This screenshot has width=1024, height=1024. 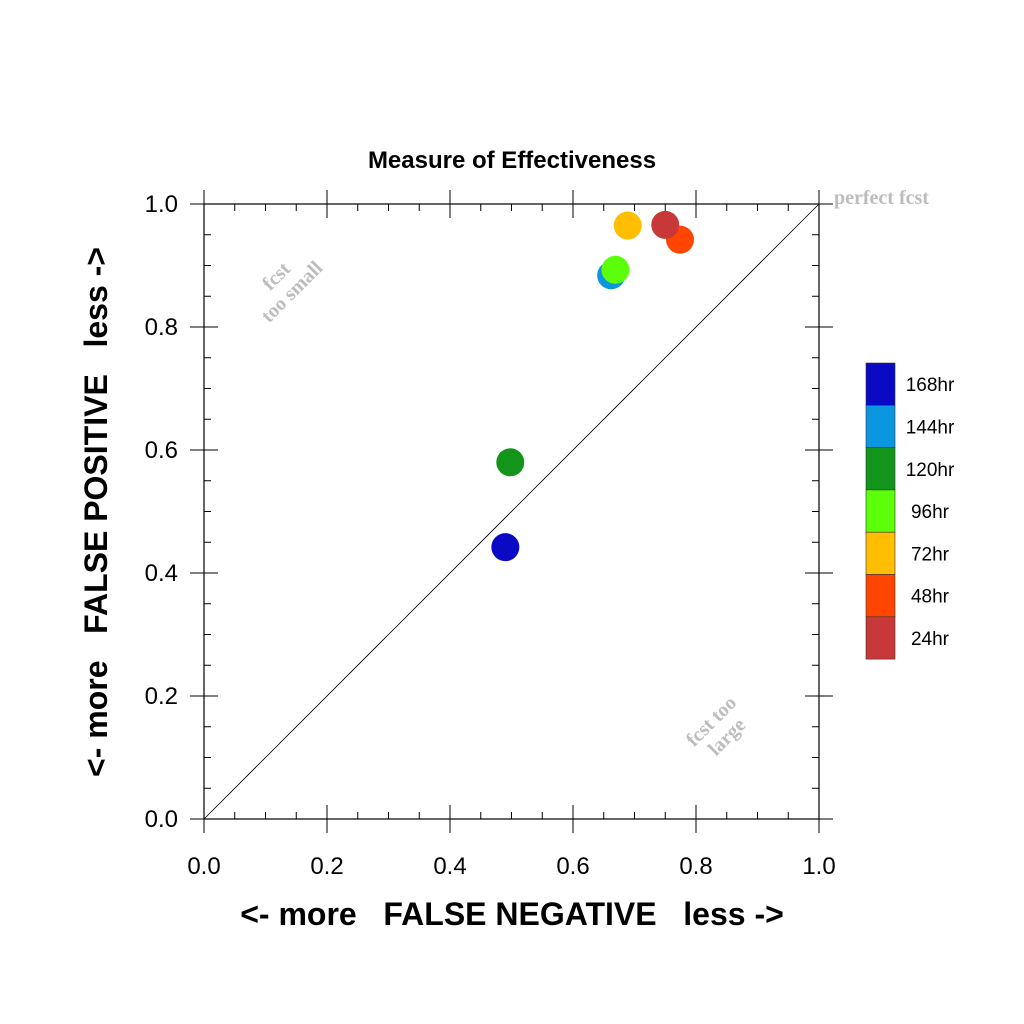 What do you see at coordinates (880, 553) in the screenshot?
I see `legend-swatch-72hr` at bounding box center [880, 553].